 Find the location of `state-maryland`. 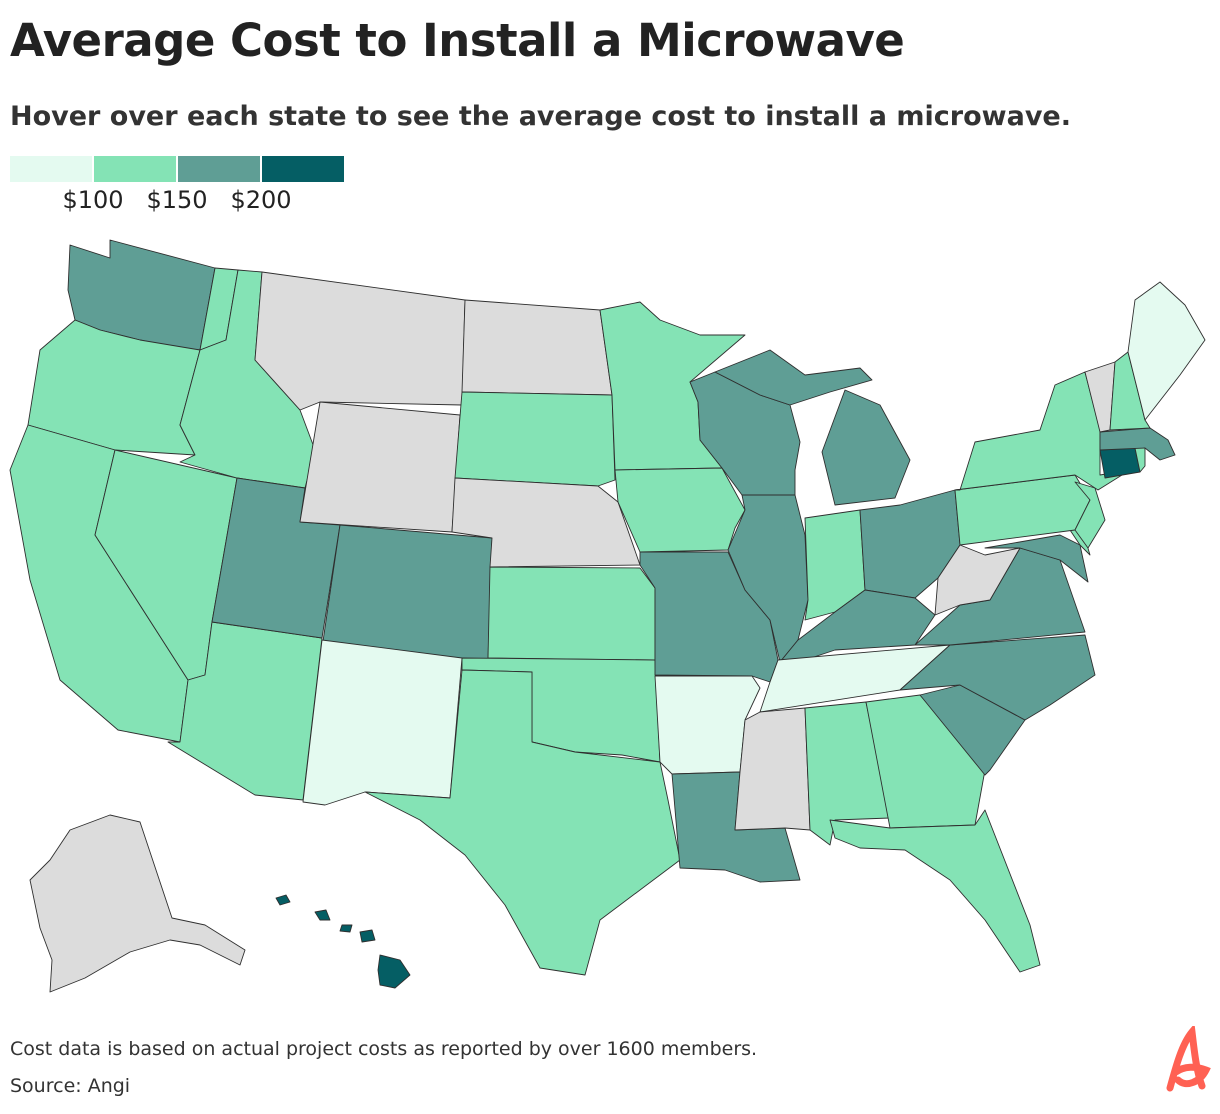

state-maryland is located at coordinates (1036, 558).